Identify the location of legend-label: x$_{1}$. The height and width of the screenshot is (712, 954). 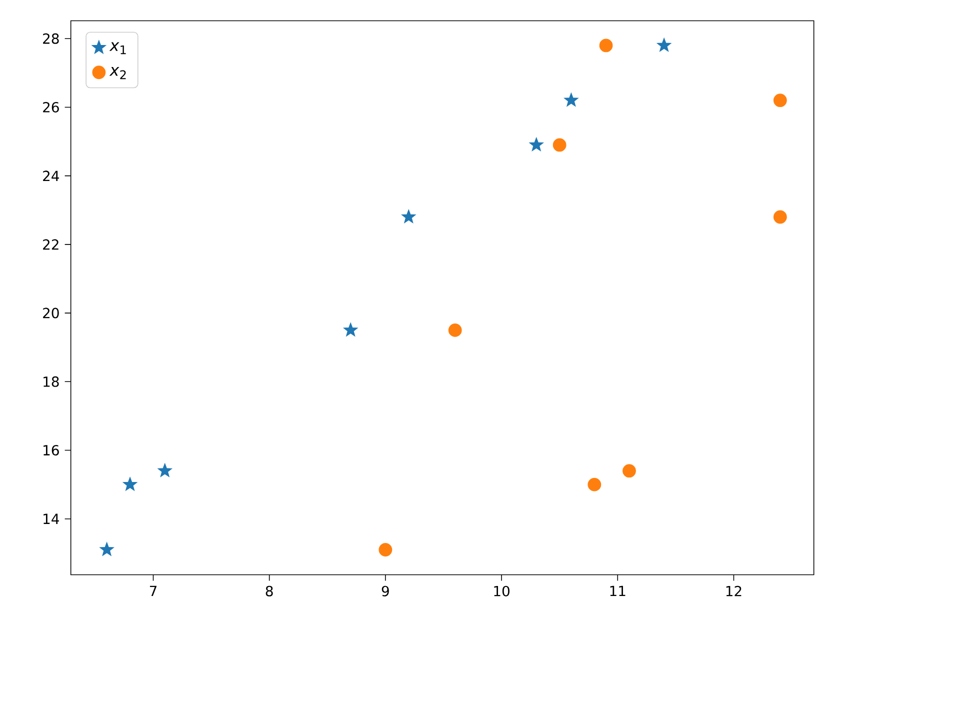
(117, 48).